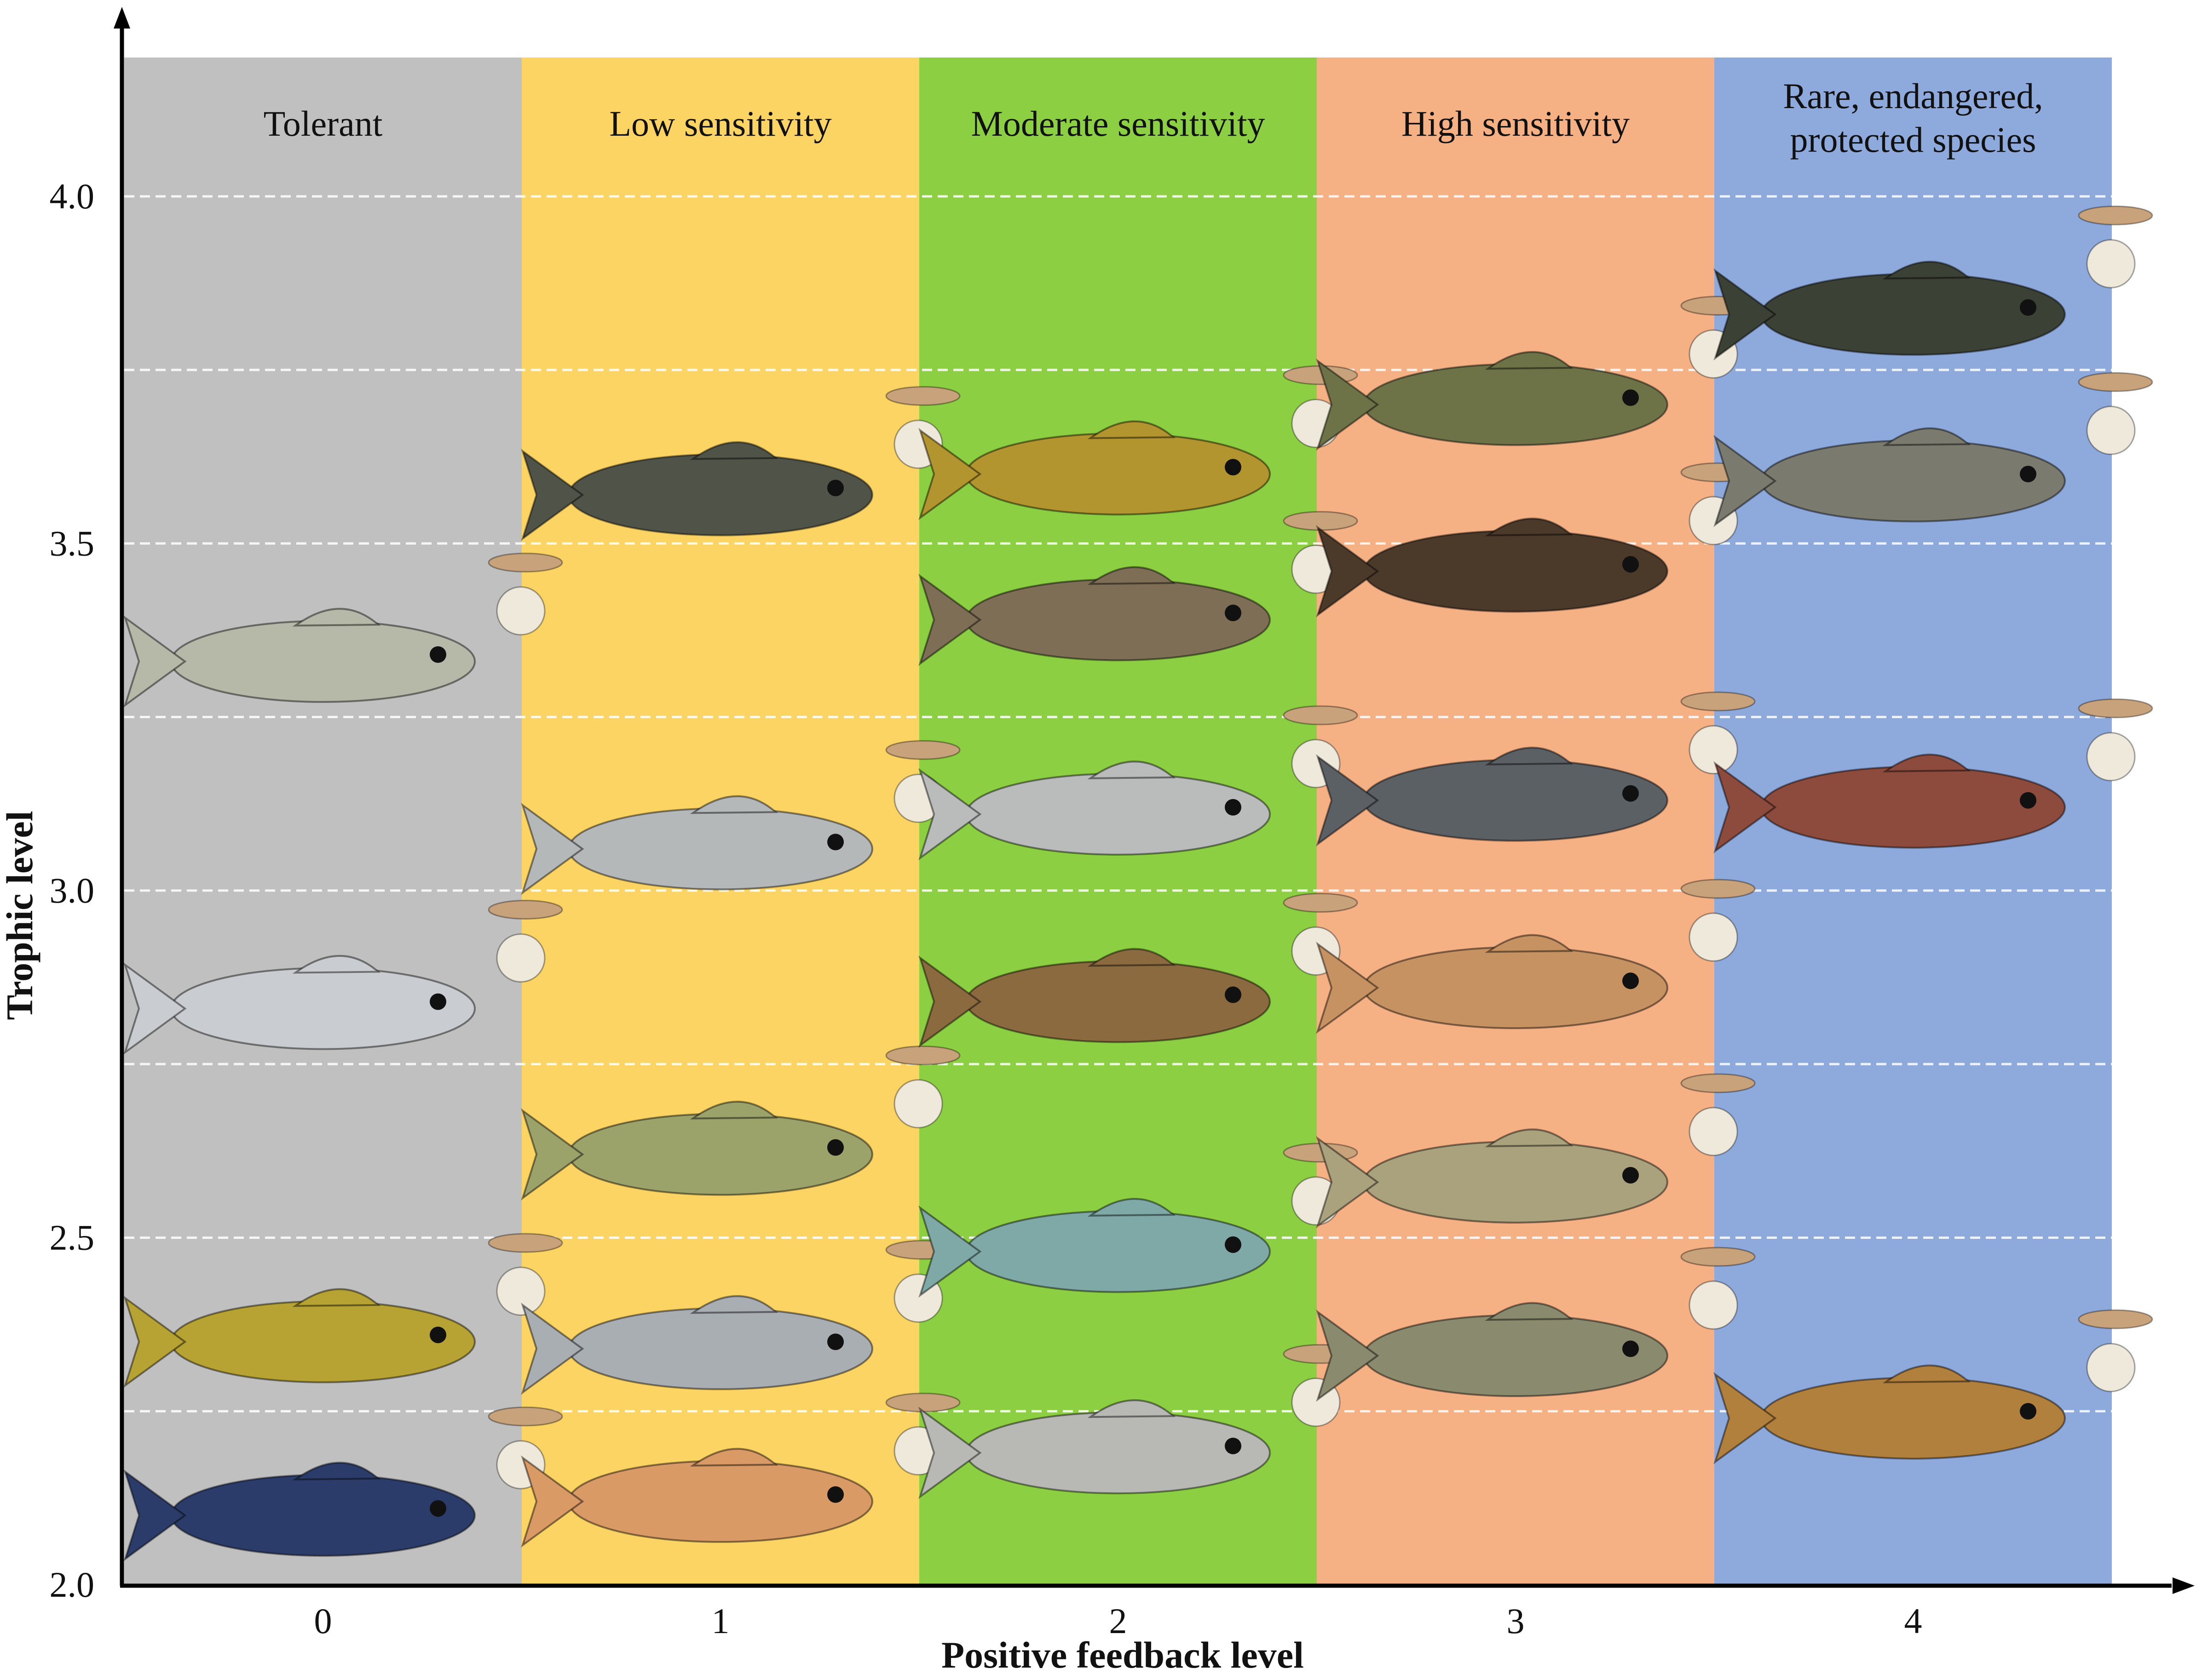  Describe the element at coordinates (1516, 1621) in the screenshot. I see `x-tick-label: 3` at that location.